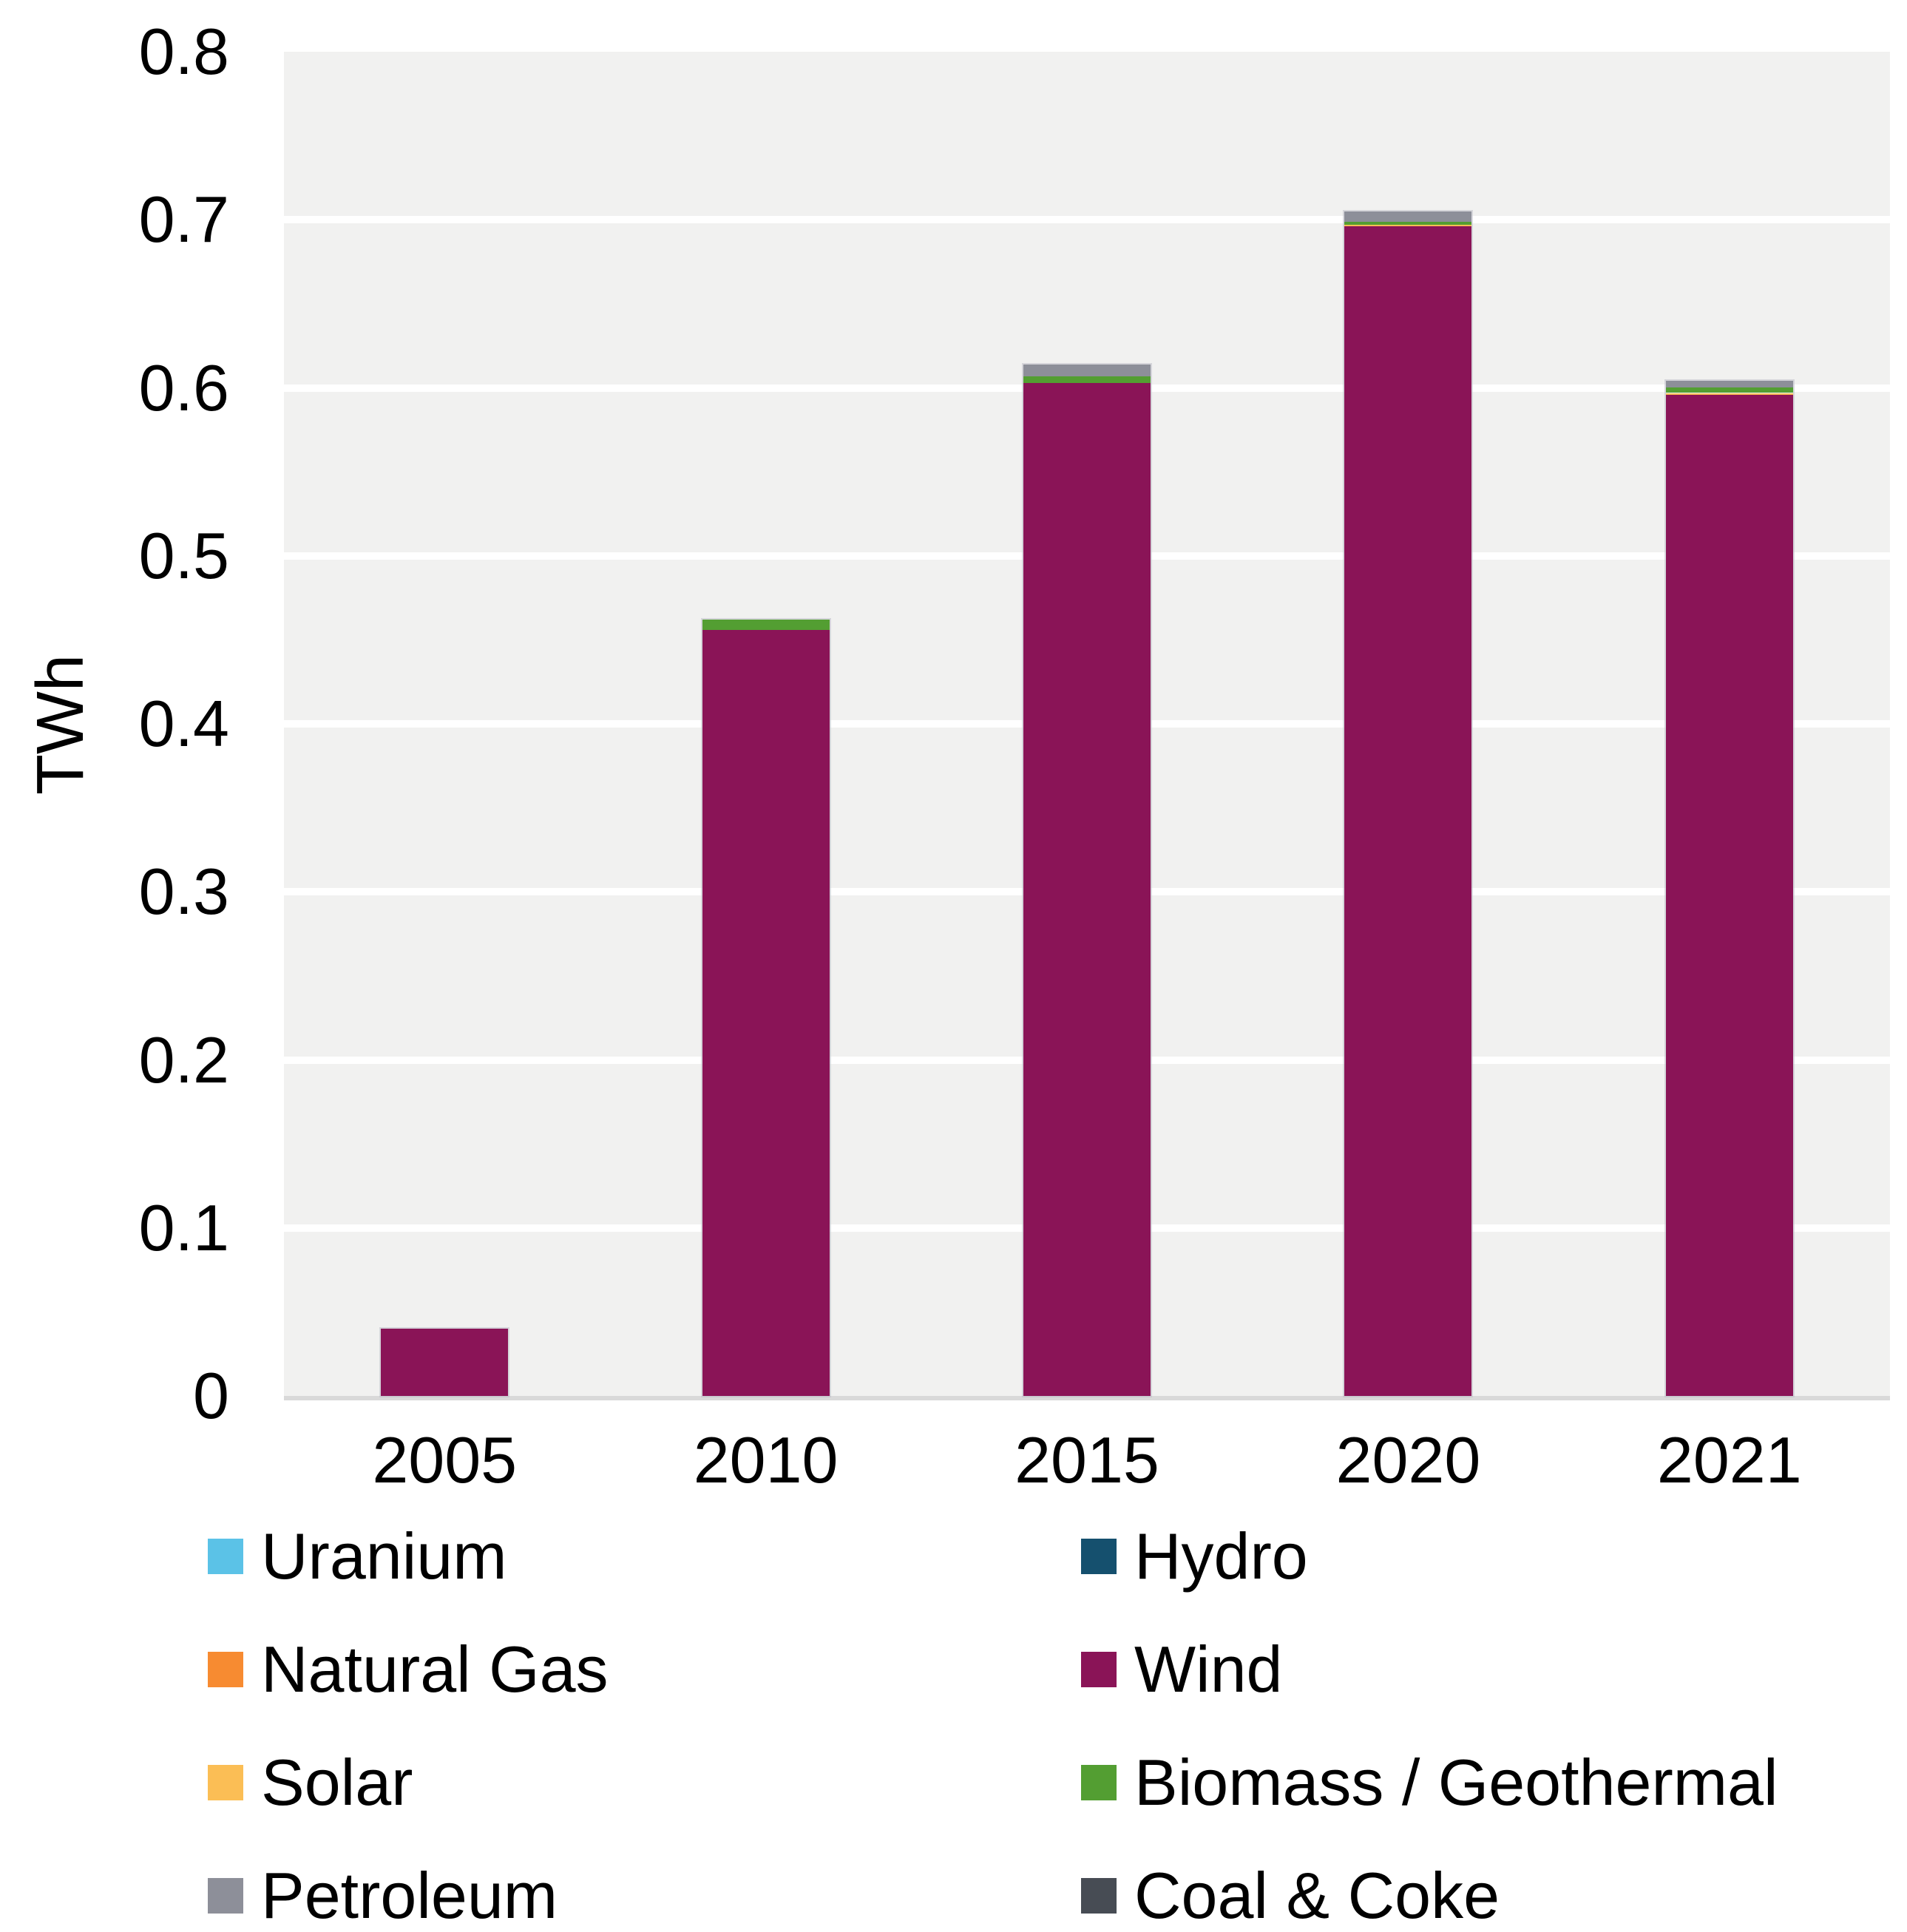 This screenshot has height=1932, width=1907. I want to click on legend-item-uranium: Uranium, so click(357, 1556).